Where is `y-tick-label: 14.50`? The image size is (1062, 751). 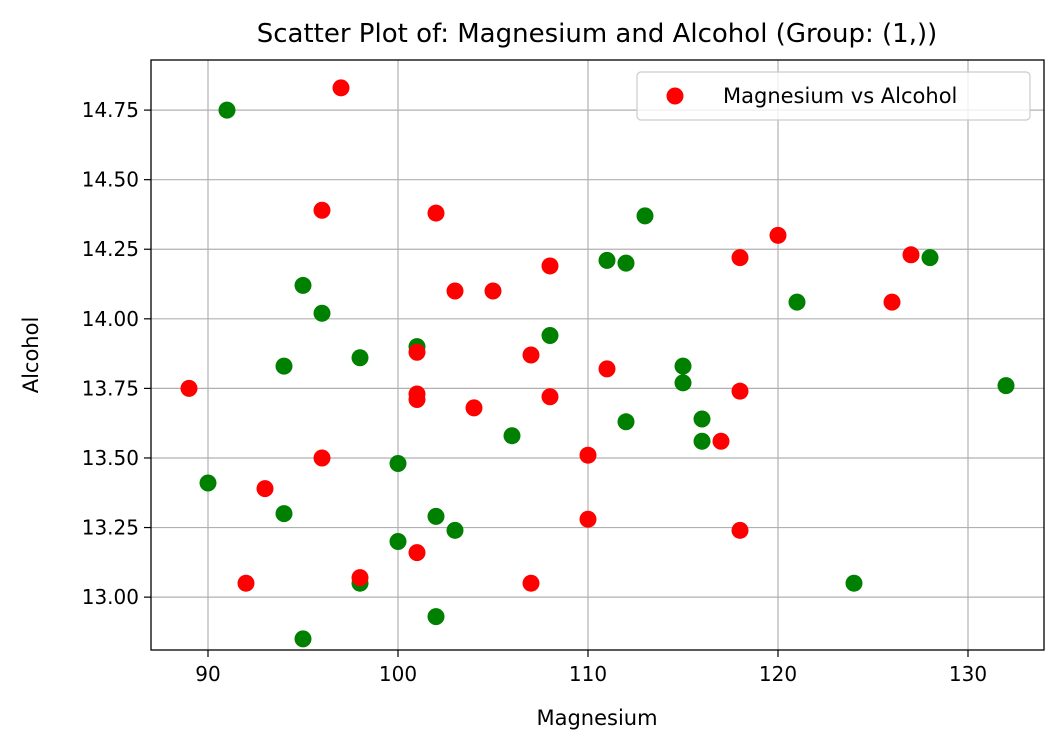
y-tick-label: 14.50 is located at coordinates (110, 180).